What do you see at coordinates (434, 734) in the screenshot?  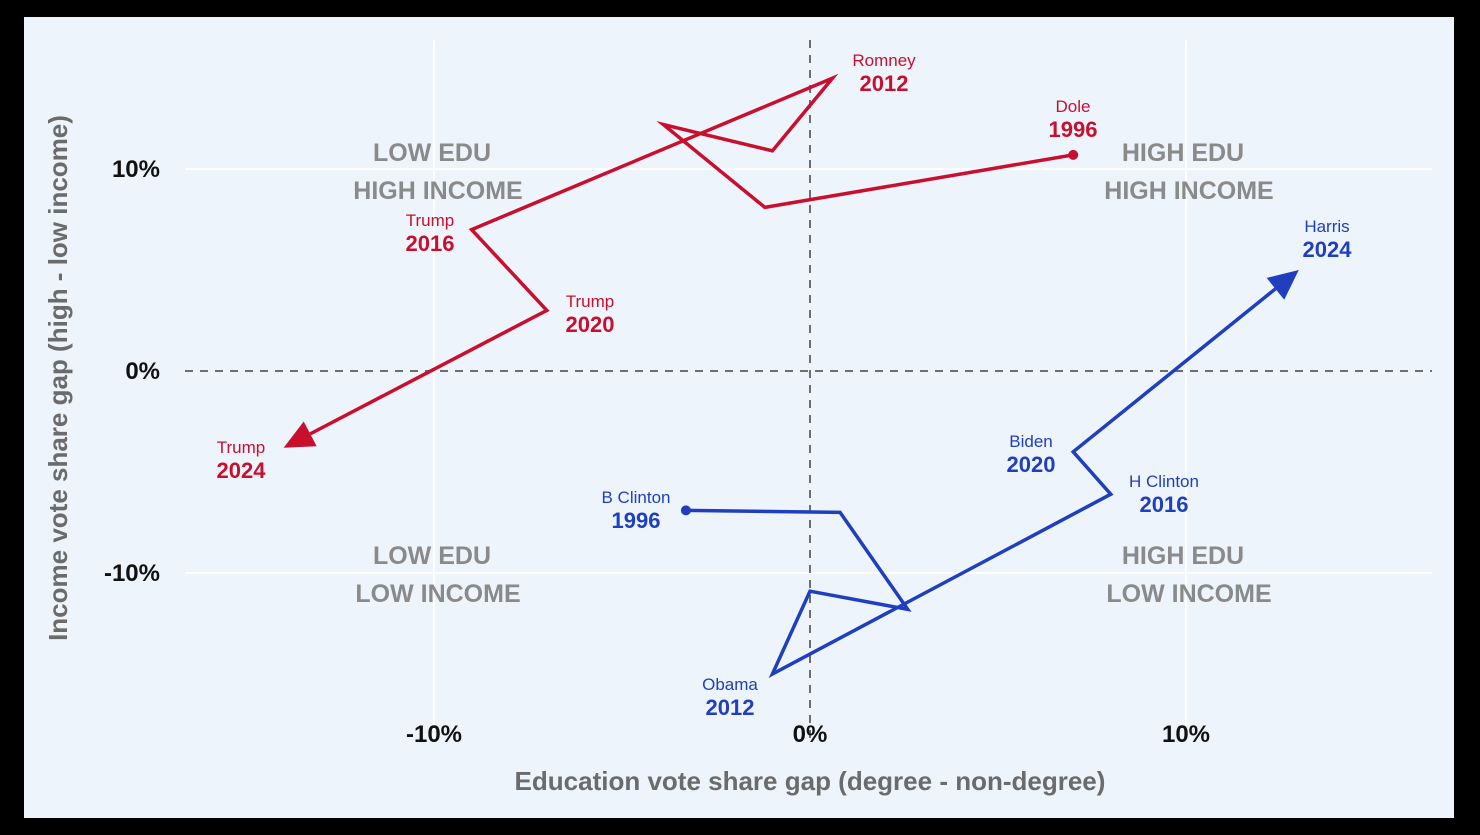 I see `x-tick-label: -10%` at bounding box center [434, 734].